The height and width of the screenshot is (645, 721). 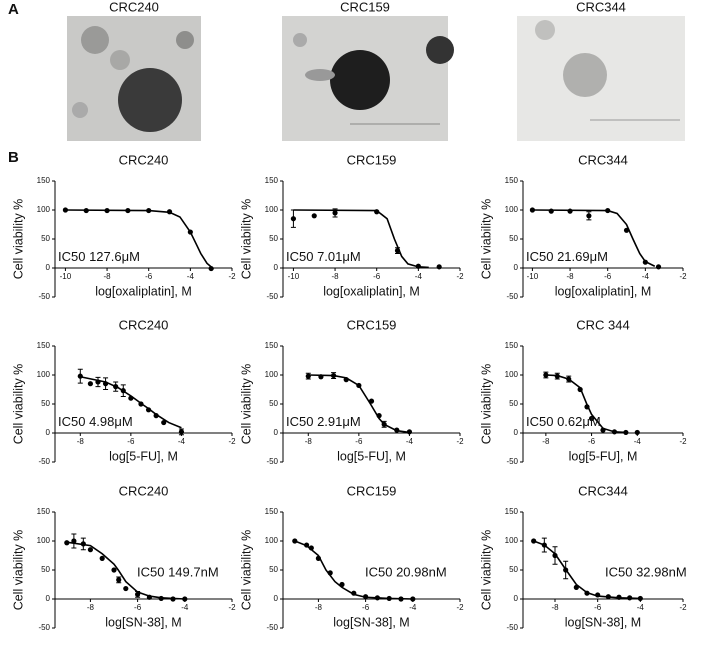 I want to click on chart-title: CRC 344, so click(x=602, y=324).